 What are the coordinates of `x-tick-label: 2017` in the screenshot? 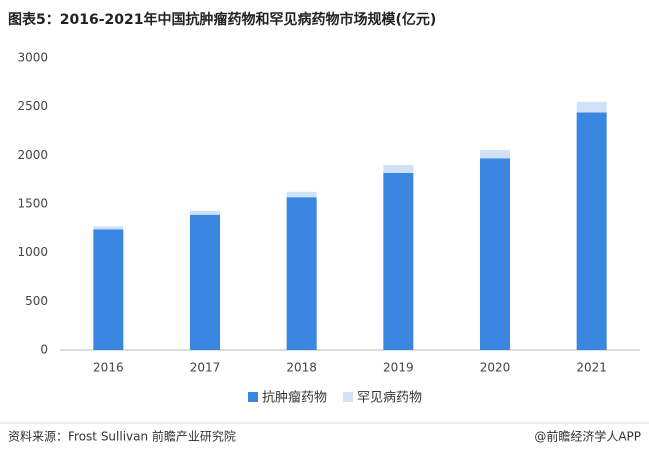 It's located at (205, 368).